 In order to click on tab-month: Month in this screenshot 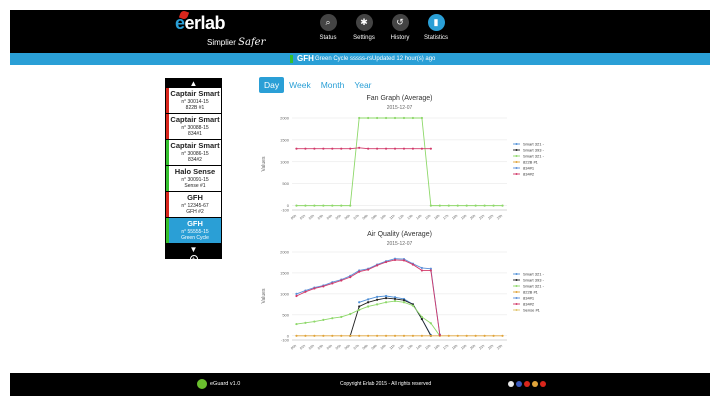, I will do `click(332, 85)`.